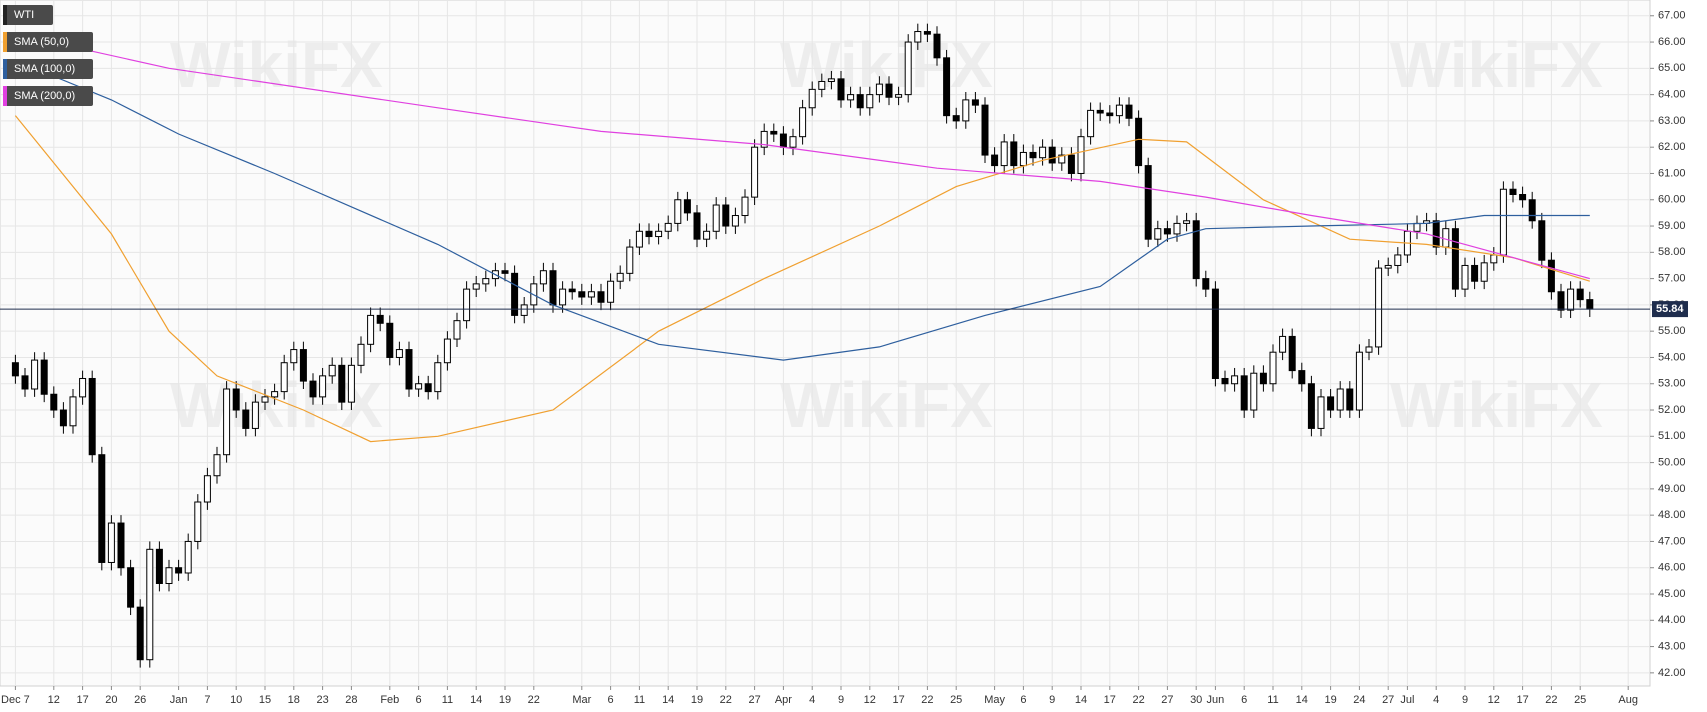 The width and height of the screenshot is (1707, 712). Describe the element at coordinates (1672, 279) in the screenshot. I see `y-tick-label: 57.00` at that location.